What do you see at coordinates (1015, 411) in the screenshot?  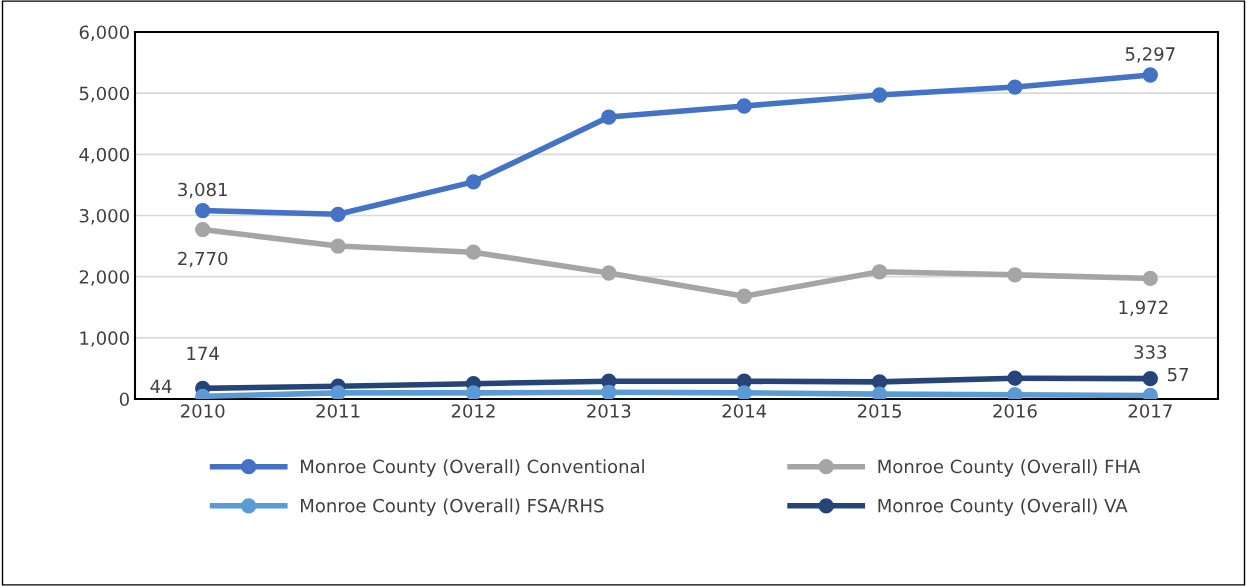 I see `x-tick-label: 2016` at bounding box center [1015, 411].